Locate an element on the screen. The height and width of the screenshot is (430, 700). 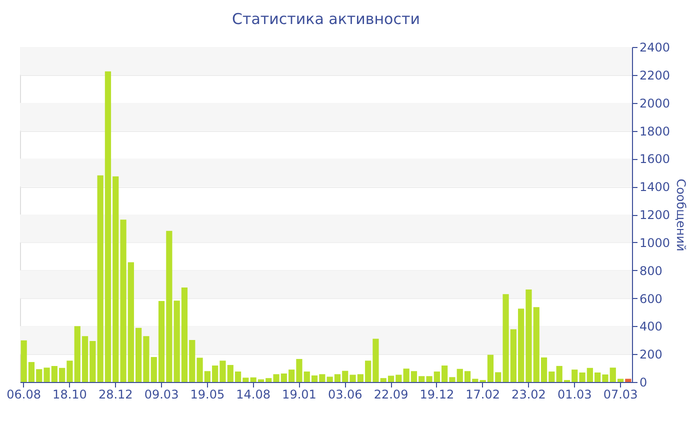
x-tick-label: 23.02 is located at coordinates (529, 395).